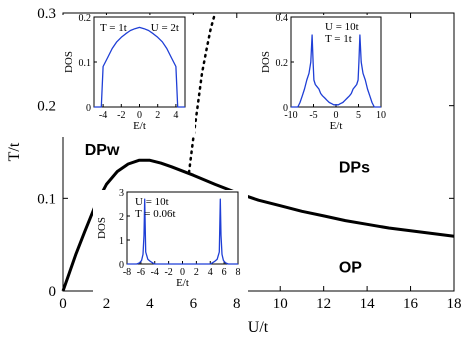  I want to click on x-tick-label: 12, so click(323, 304).